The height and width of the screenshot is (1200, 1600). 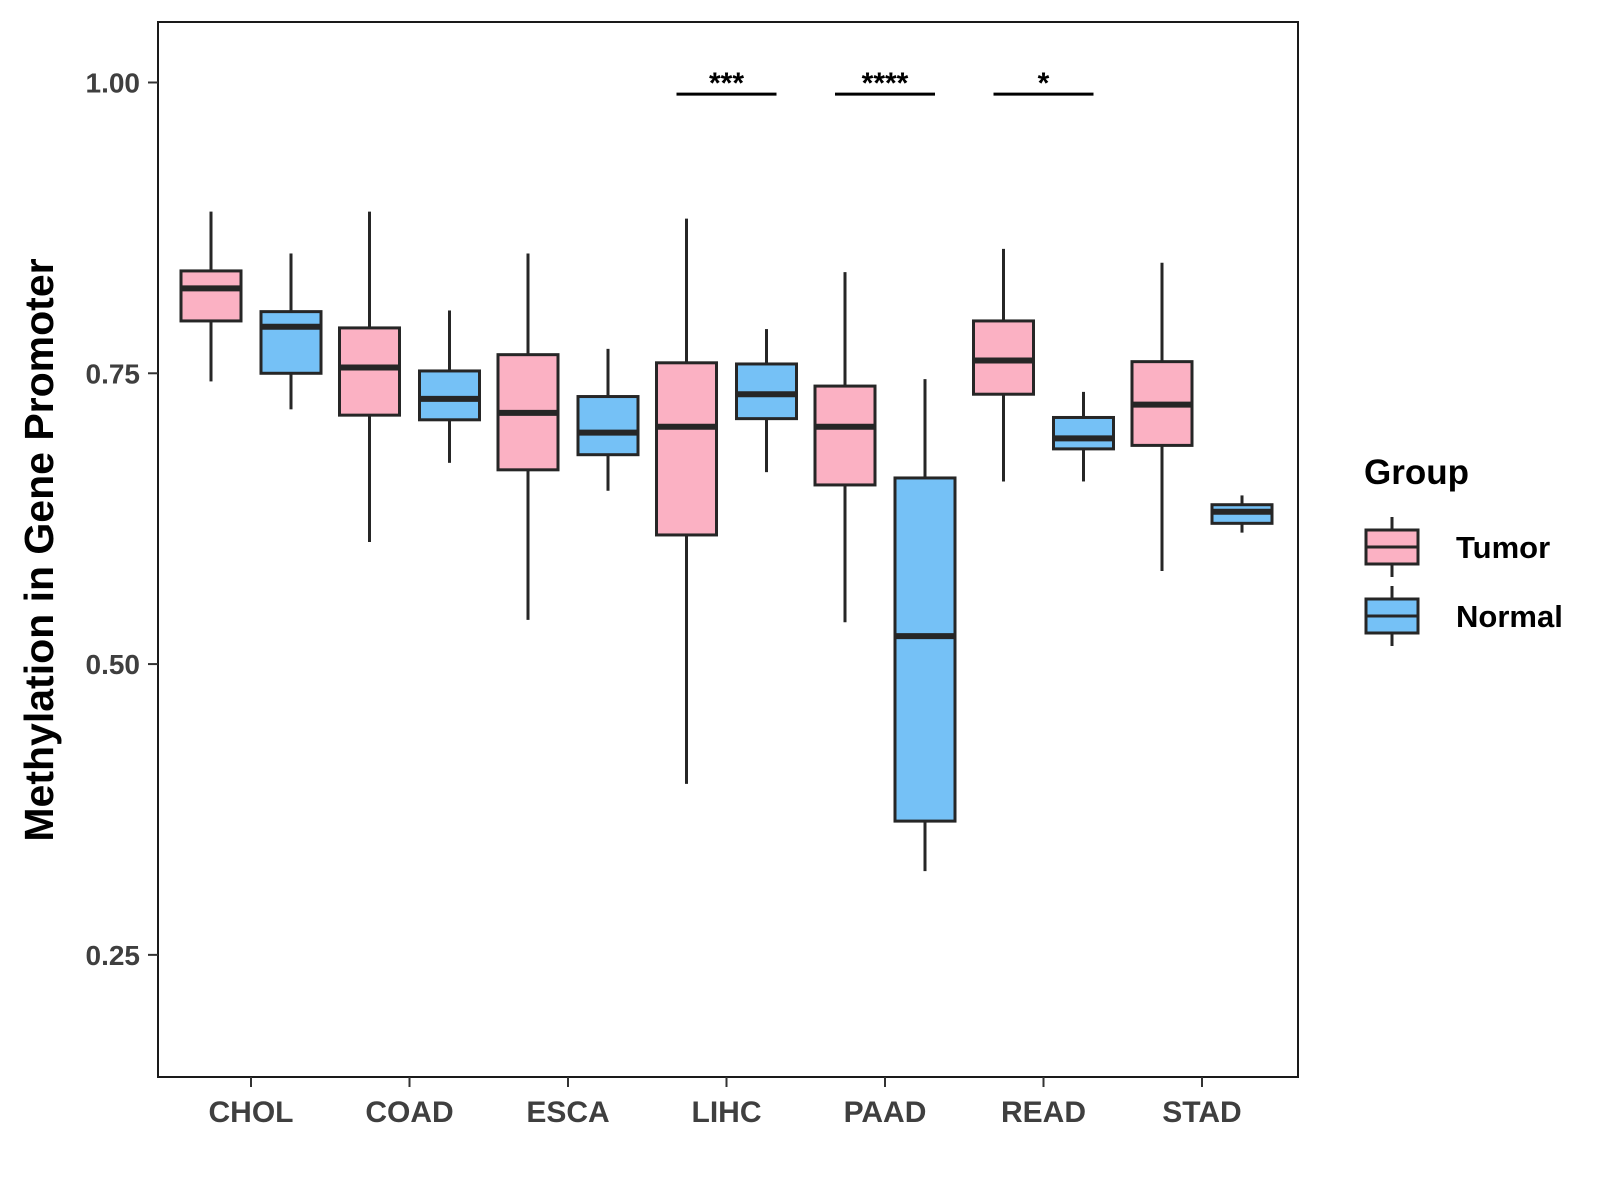 What do you see at coordinates (1463, 581) in the screenshot?
I see `legend-entries: Tumor Normal` at bounding box center [1463, 581].